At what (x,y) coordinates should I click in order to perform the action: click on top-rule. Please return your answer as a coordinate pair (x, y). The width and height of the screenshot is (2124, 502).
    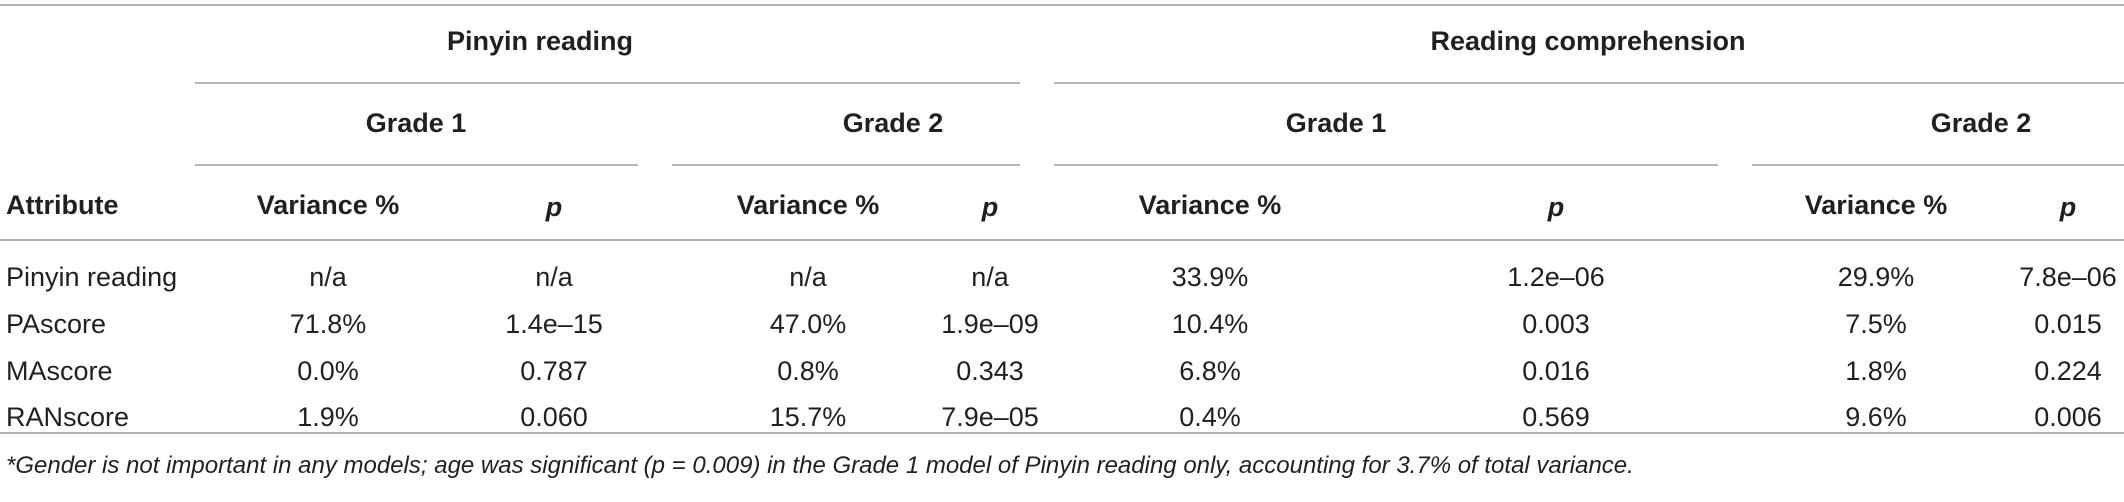
    Looking at the image, I should click on (1062, 5).